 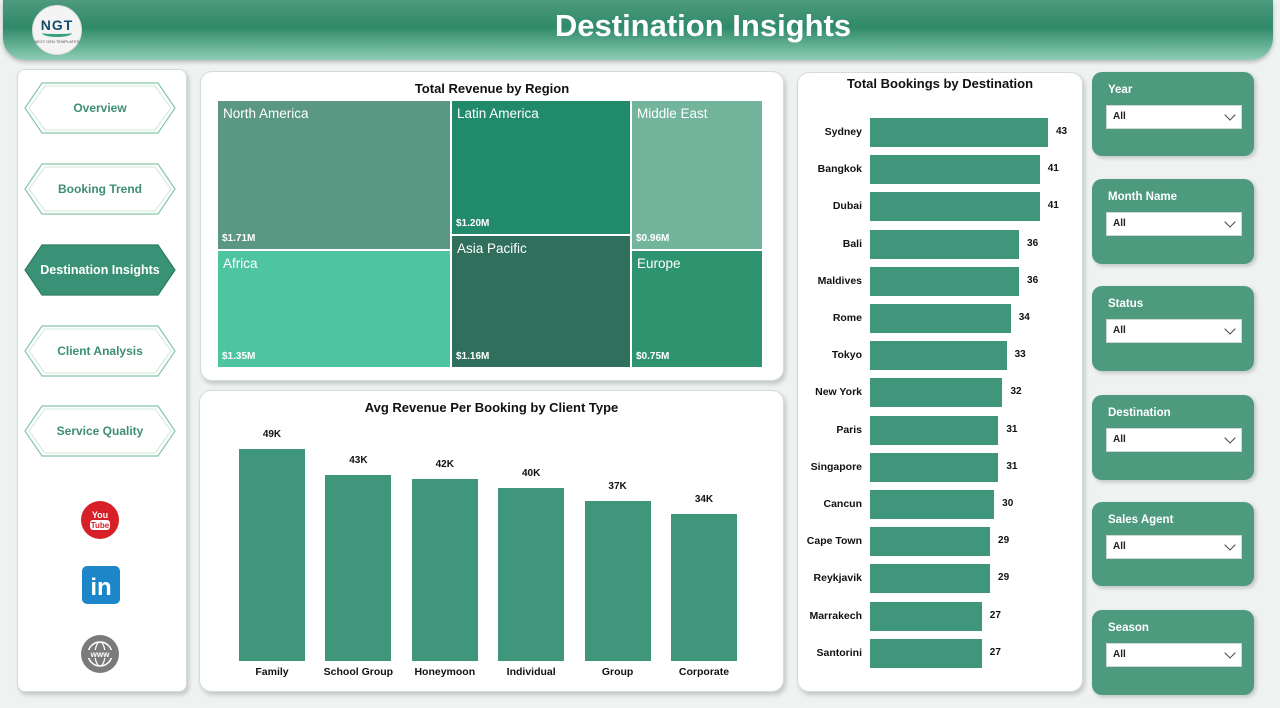 I want to click on treemap-cell-latin-america: Latin America $1.20M, so click(x=541, y=167).